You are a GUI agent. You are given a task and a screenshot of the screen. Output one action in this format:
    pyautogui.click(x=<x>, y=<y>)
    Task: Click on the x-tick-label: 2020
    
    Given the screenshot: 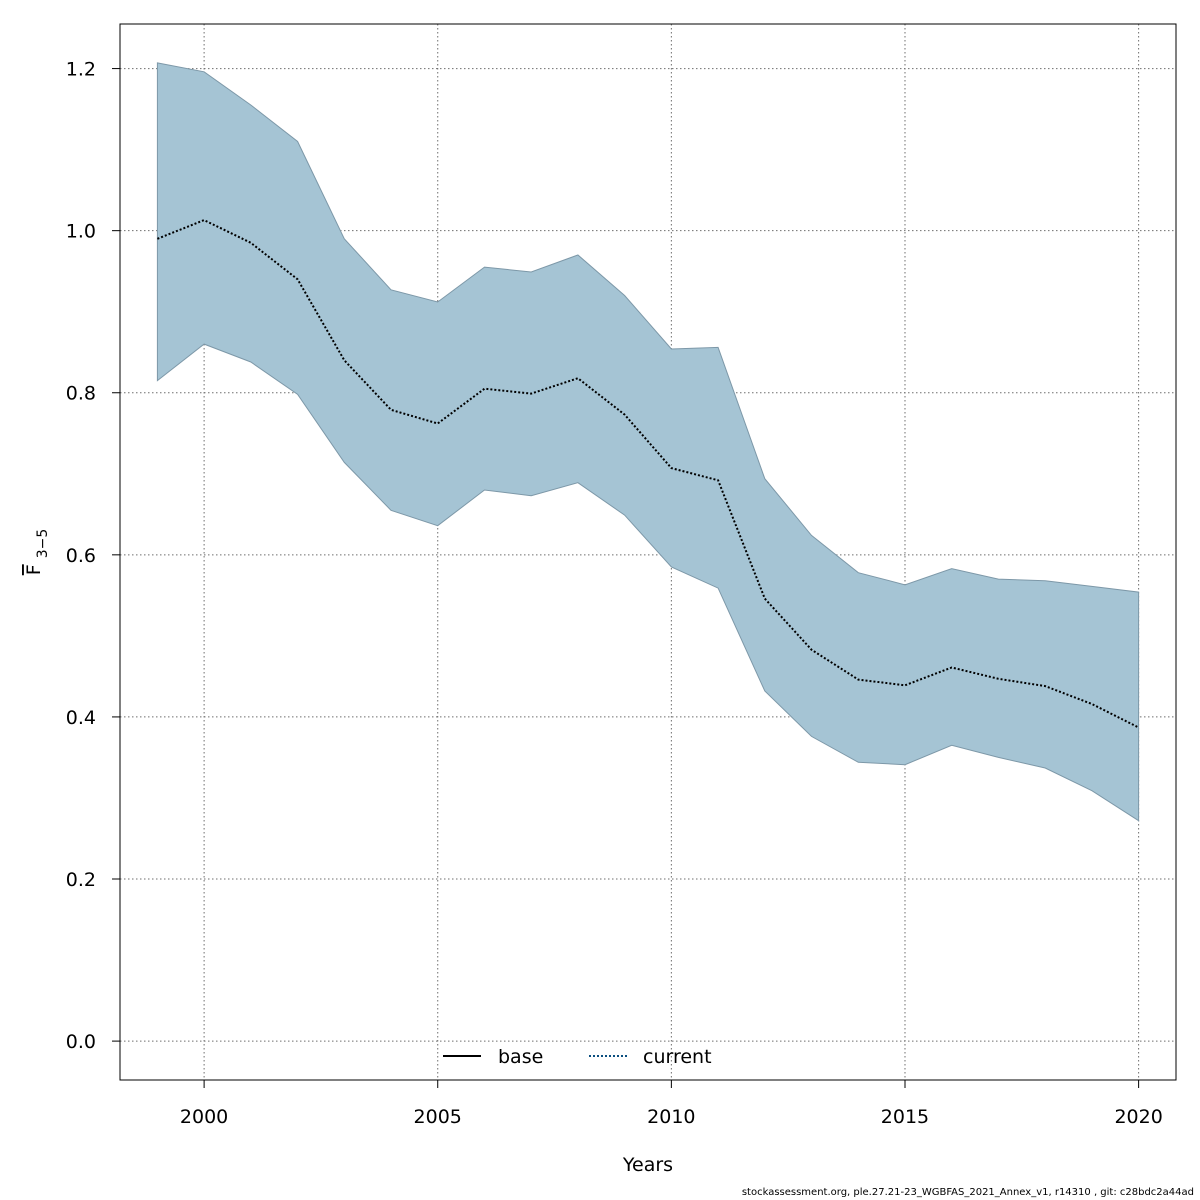 What is the action you would take?
    pyautogui.click(x=1138, y=1117)
    